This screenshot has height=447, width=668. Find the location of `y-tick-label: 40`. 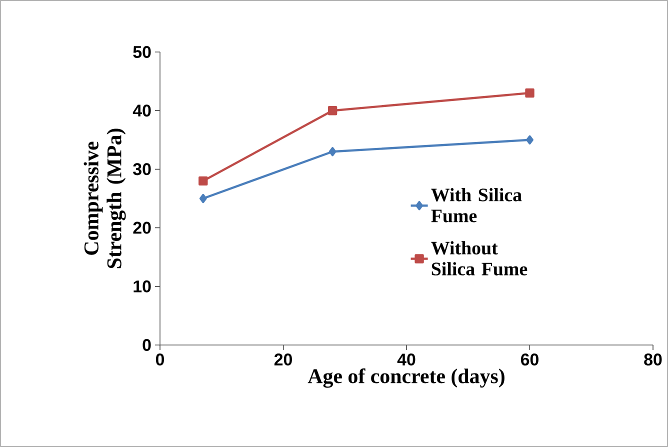

y-tick-label: 40 is located at coordinates (141, 110).